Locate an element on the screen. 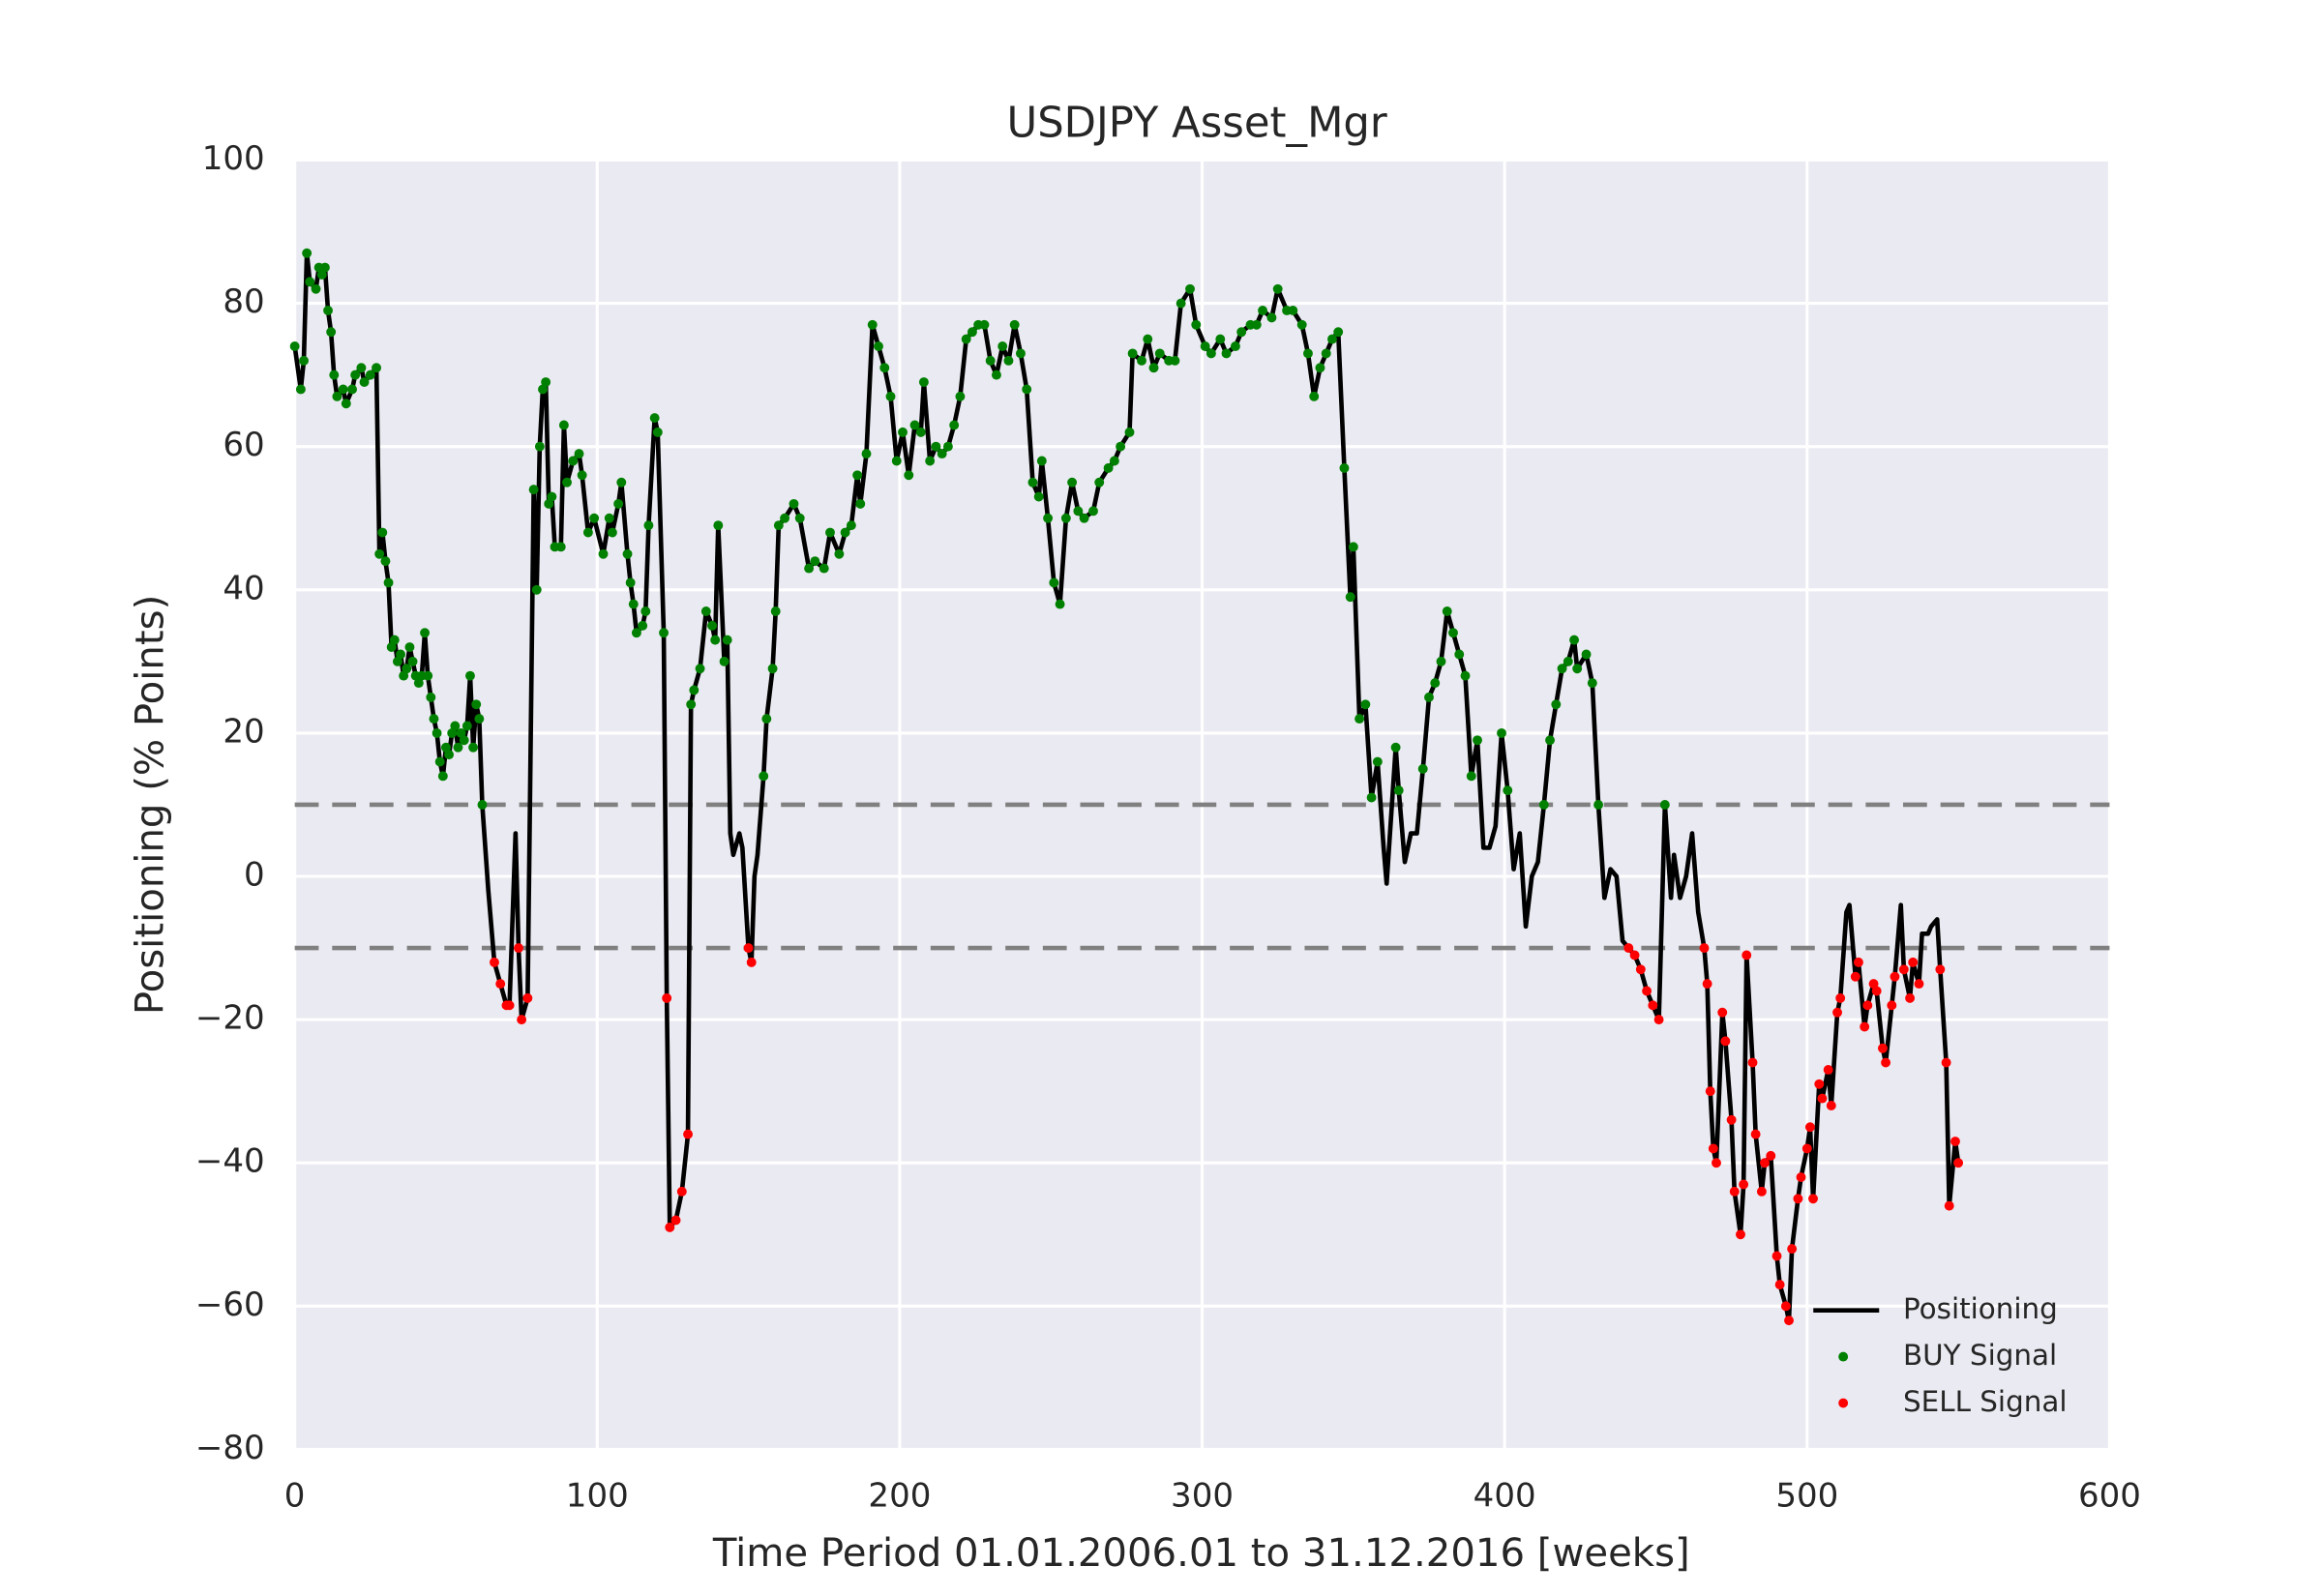 Image resolution: width=2322 pixels, height=1596 pixels. y-tick-label: 80 is located at coordinates (243, 301).